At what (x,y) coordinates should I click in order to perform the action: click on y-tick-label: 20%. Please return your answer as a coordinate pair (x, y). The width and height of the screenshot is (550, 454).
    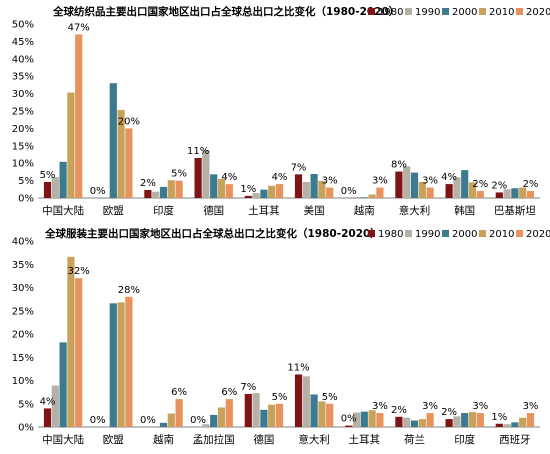
    Looking at the image, I should click on (23, 335).